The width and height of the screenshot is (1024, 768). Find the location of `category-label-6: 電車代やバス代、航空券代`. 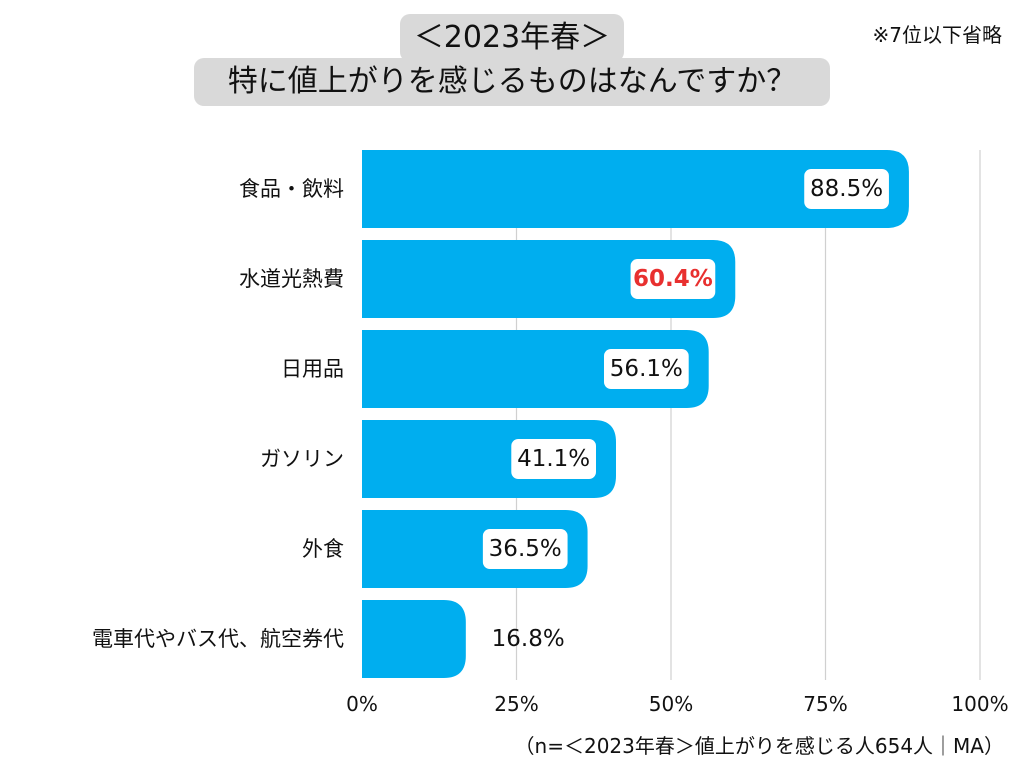

category-label-6: 電車代やバス代、航空券代 is located at coordinates (218, 639).